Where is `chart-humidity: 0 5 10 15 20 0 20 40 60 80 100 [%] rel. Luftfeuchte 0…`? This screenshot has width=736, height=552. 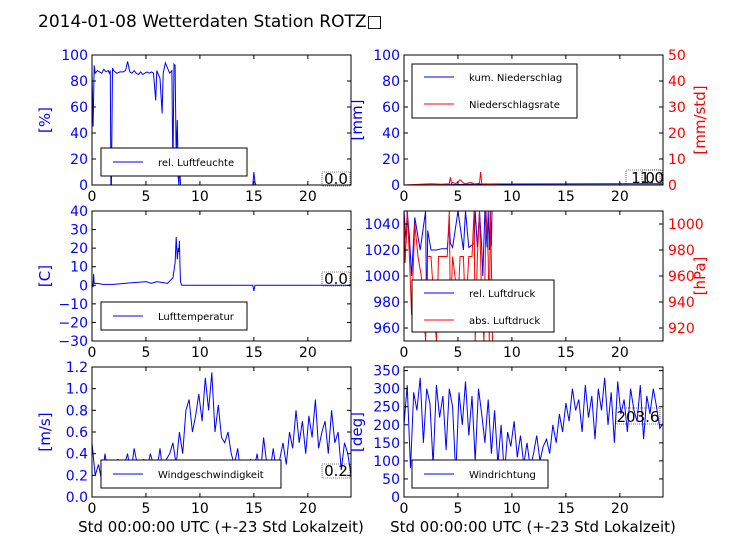
chart-humidity: 0 5 10 15 20 0 20 40 60 80 100 [%] rel. Luftfeuchte 0… is located at coordinates (194, 126).